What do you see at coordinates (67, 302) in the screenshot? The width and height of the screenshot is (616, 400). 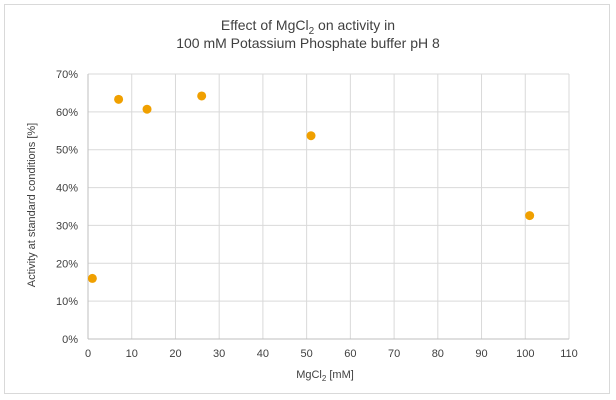 I see `y-tick-label: 10%` at bounding box center [67, 302].